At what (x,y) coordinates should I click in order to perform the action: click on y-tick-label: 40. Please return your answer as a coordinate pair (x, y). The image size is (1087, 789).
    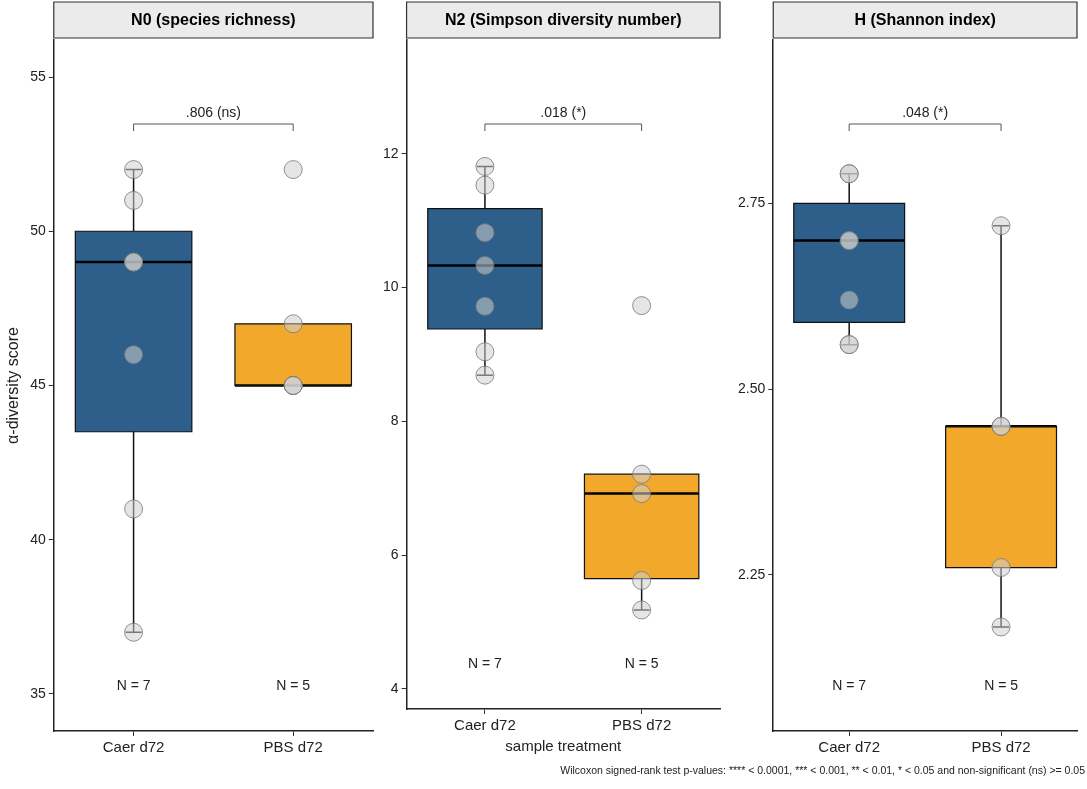
    Looking at the image, I should click on (38, 538).